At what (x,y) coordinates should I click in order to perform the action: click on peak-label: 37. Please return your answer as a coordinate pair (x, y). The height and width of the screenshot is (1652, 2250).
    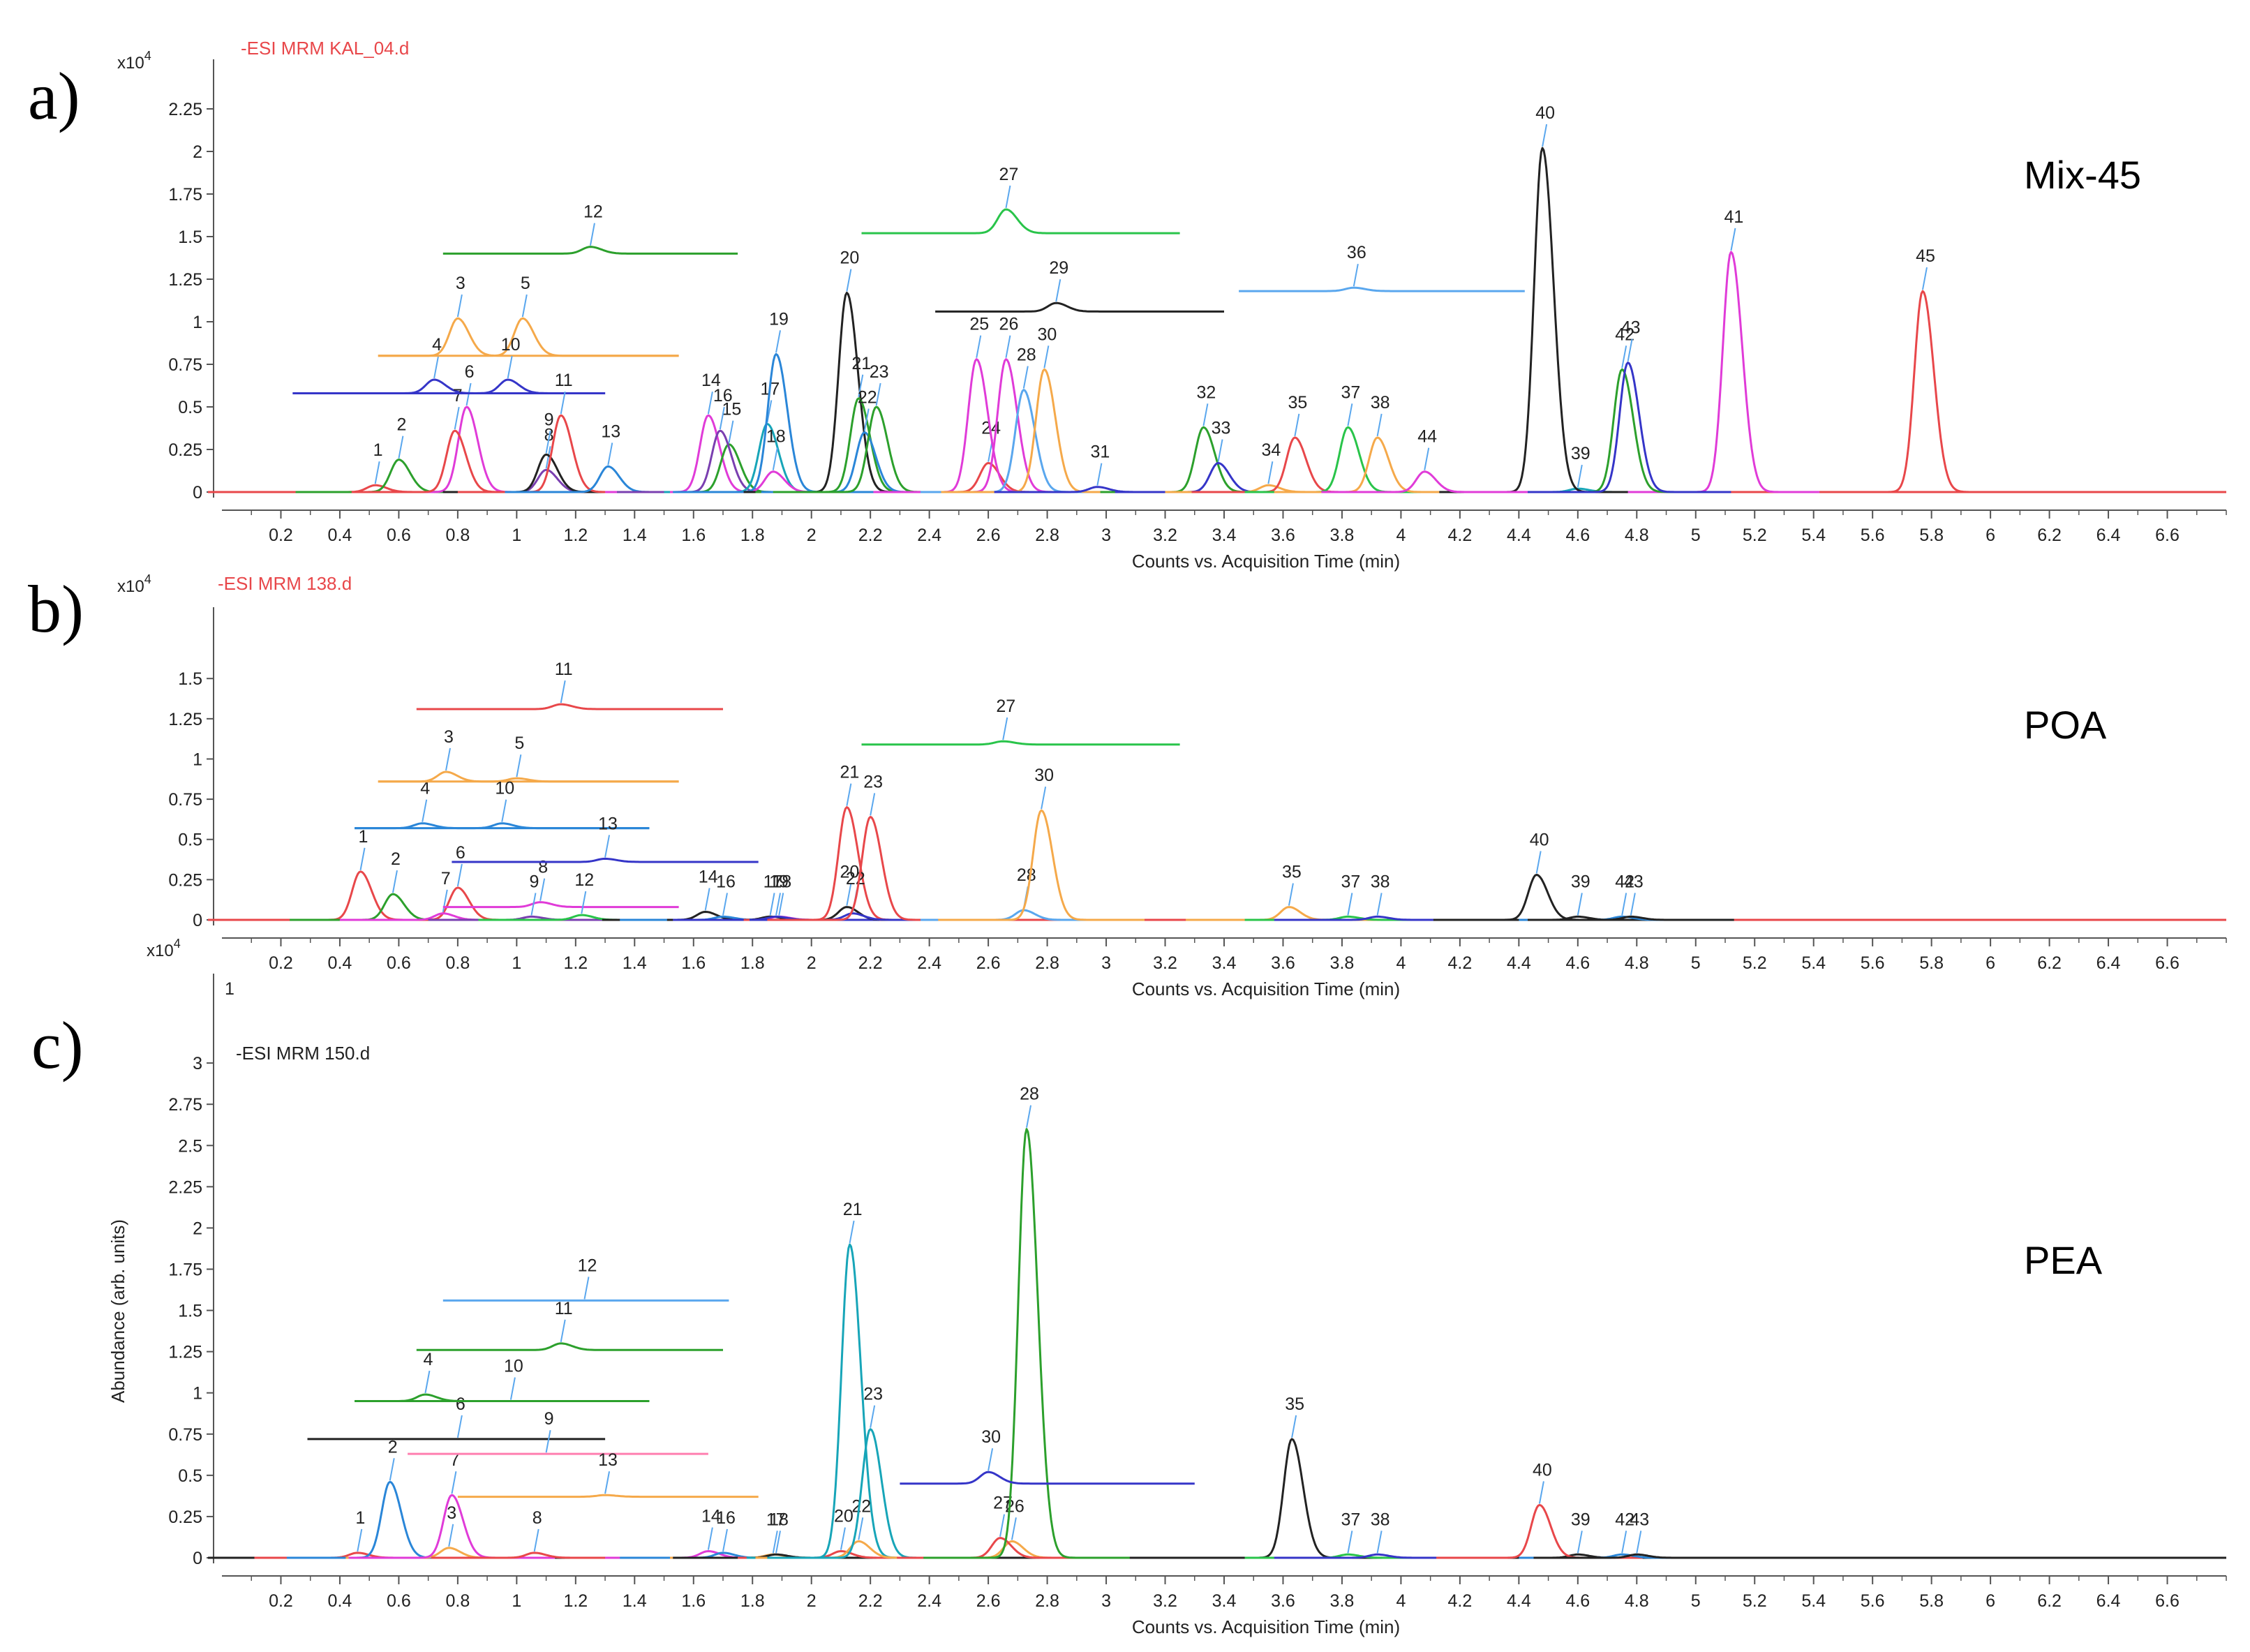
    Looking at the image, I should click on (1350, 392).